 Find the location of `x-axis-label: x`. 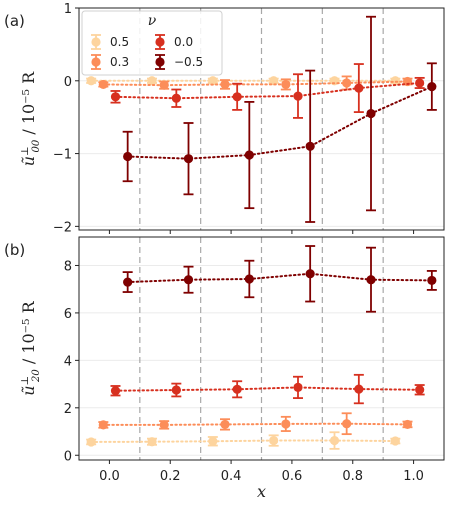

x-axis-label: x is located at coordinates (261, 491).